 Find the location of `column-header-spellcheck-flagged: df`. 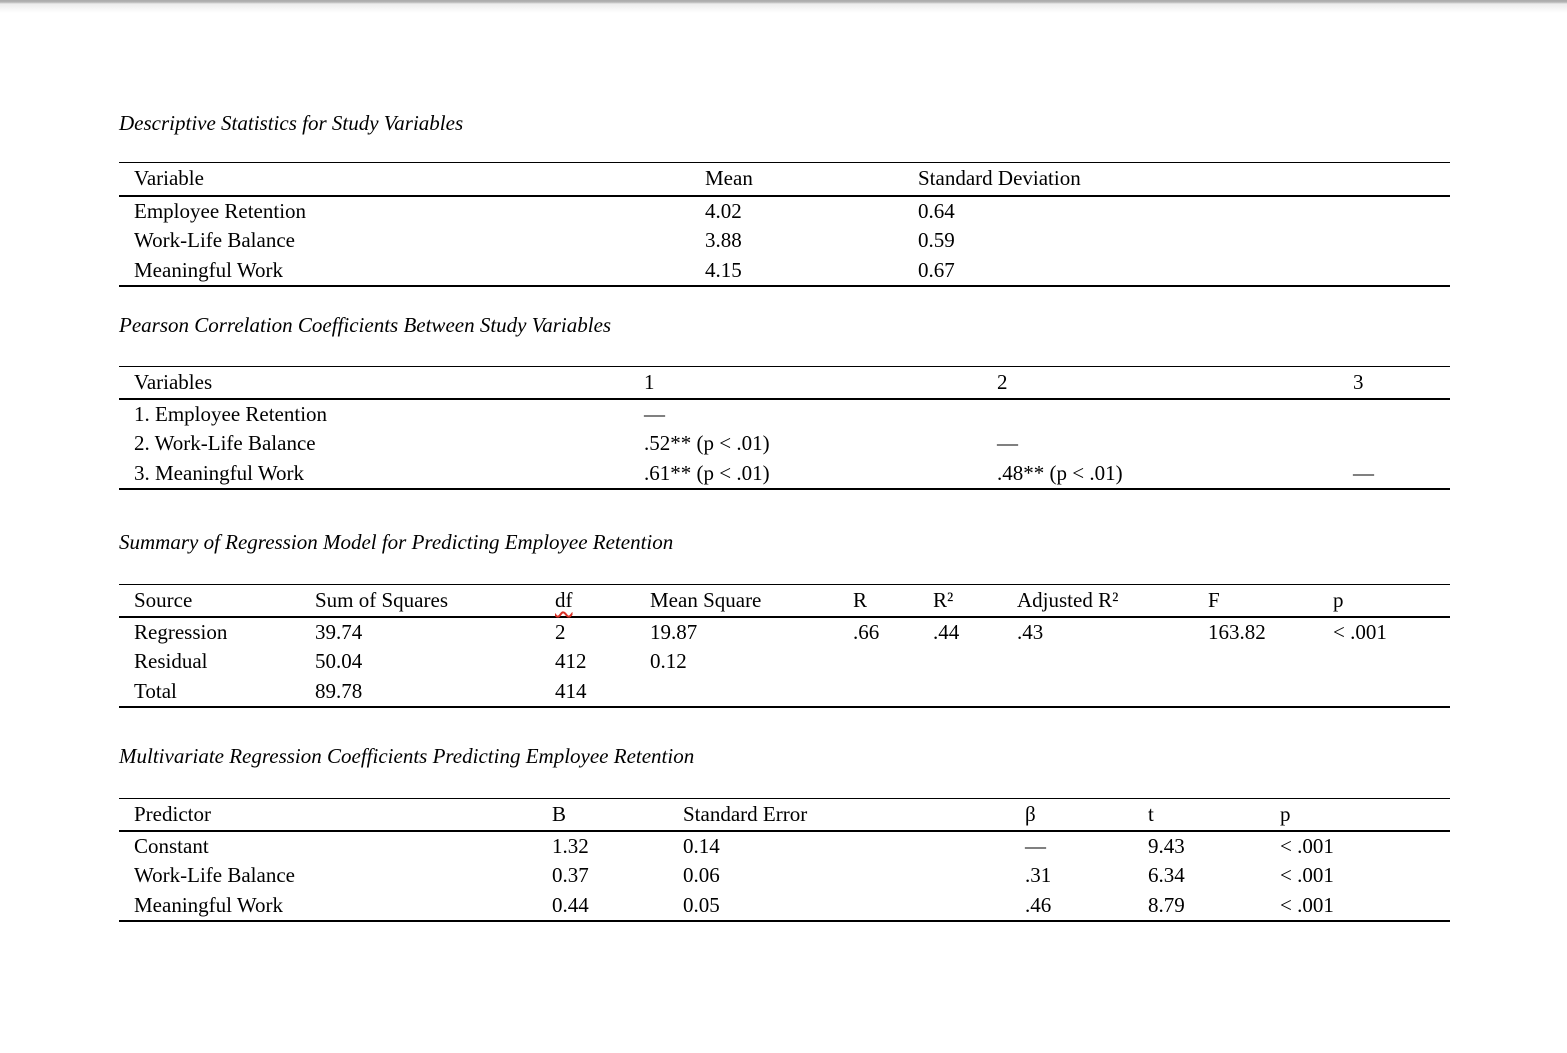

column-header-spellcheck-flagged: df is located at coordinates (602, 601).